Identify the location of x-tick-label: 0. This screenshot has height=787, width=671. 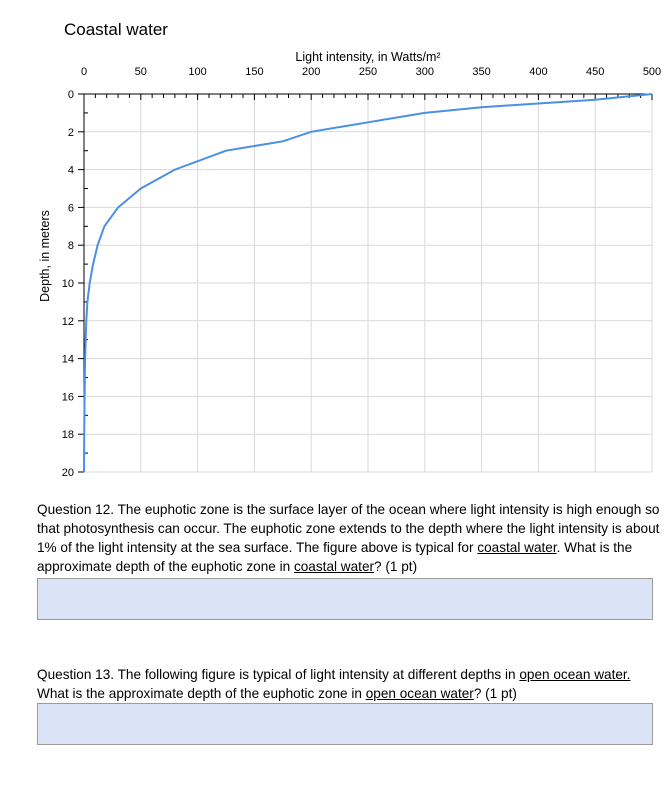
(84, 72).